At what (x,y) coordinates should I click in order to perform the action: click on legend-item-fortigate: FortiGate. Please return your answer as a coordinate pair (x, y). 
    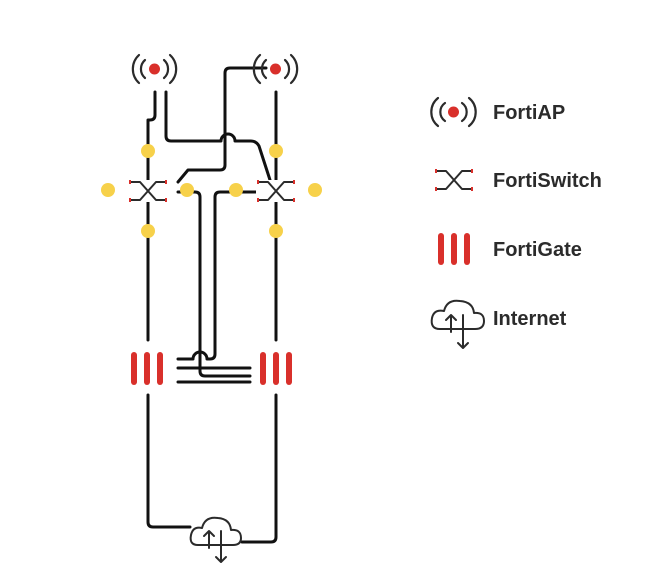
    Looking at the image, I should click on (510, 249).